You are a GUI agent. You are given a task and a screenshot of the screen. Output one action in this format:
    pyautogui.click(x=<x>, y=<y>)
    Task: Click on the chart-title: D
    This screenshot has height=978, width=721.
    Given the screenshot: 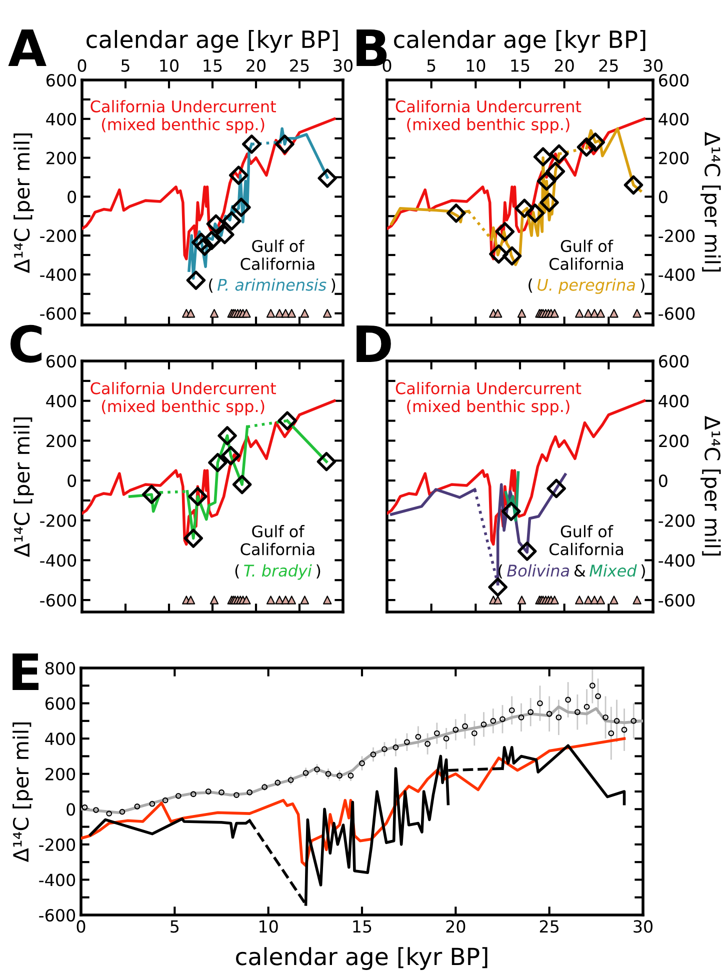 What is the action you would take?
    pyautogui.click(x=373, y=344)
    